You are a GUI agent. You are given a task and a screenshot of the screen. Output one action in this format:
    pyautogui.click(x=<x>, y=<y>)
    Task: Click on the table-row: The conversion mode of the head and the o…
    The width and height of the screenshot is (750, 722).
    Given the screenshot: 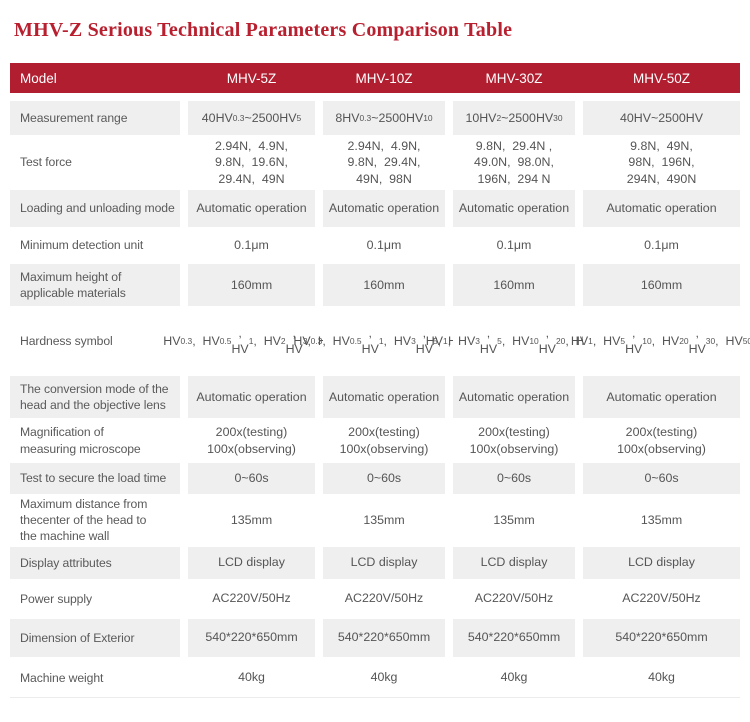 What is the action you would take?
    pyautogui.click(x=375, y=397)
    